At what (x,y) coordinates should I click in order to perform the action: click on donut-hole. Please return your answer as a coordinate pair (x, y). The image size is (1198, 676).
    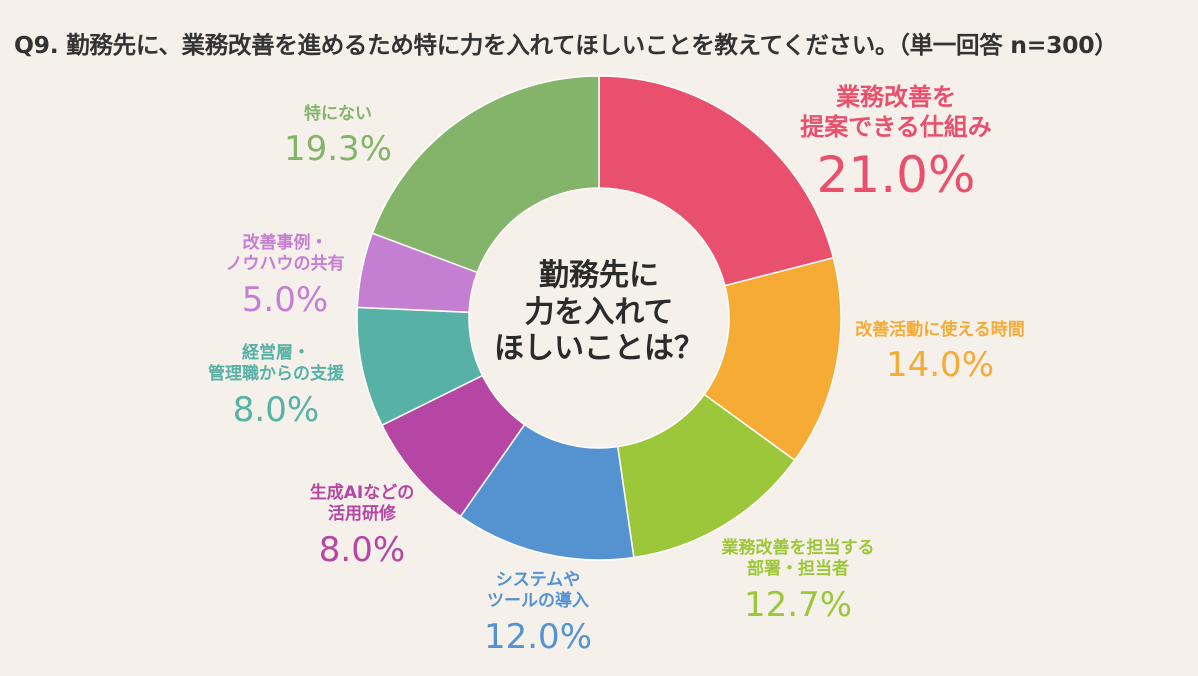
    Looking at the image, I should click on (599, 318).